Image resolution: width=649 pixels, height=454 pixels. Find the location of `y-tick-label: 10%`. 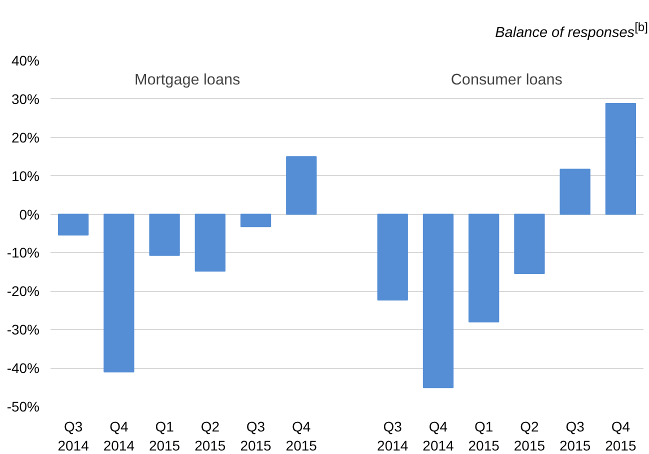

y-tick-label: 10% is located at coordinates (25, 176).